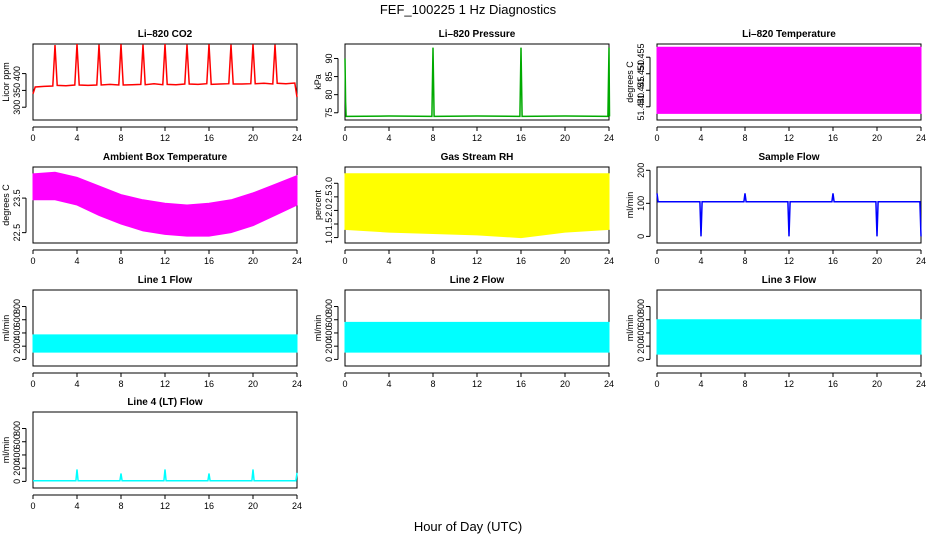 The width and height of the screenshot is (936, 540). I want to click on figure-x-axis-label: Hour of Day (UTC), so click(468, 526).